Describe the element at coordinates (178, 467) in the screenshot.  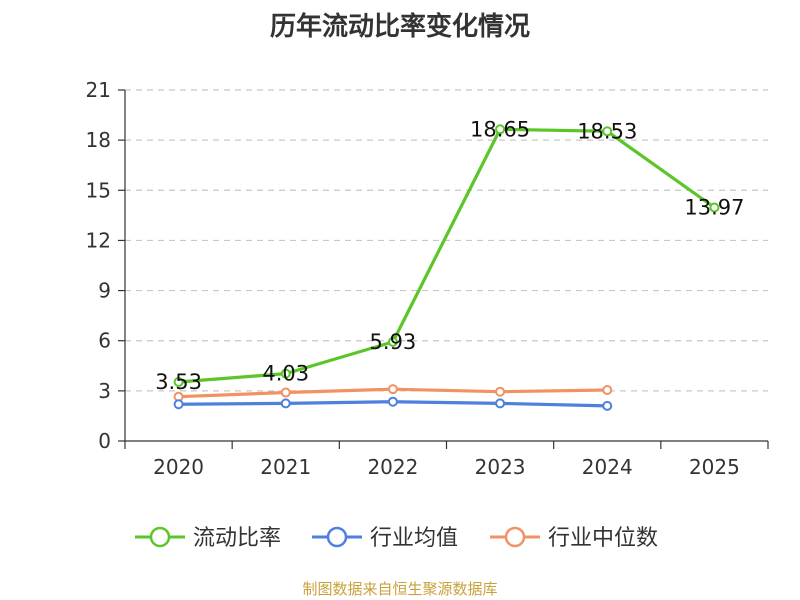
I see `x-tick-label: 2020` at that location.